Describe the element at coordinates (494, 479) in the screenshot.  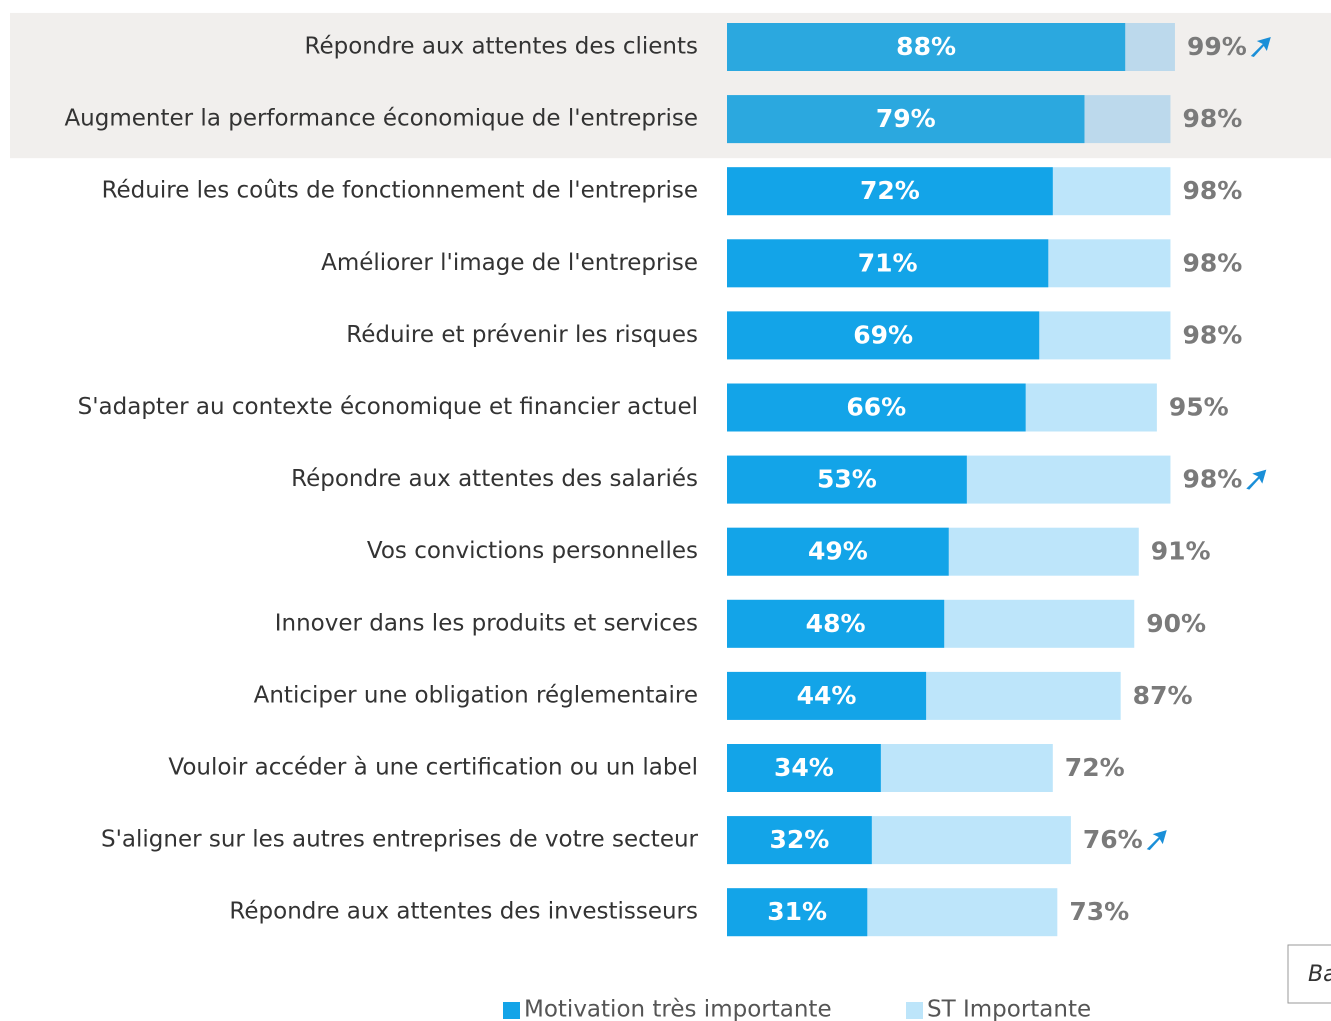
I see `category-label: Répondre aux attentes des salariés` at that location.